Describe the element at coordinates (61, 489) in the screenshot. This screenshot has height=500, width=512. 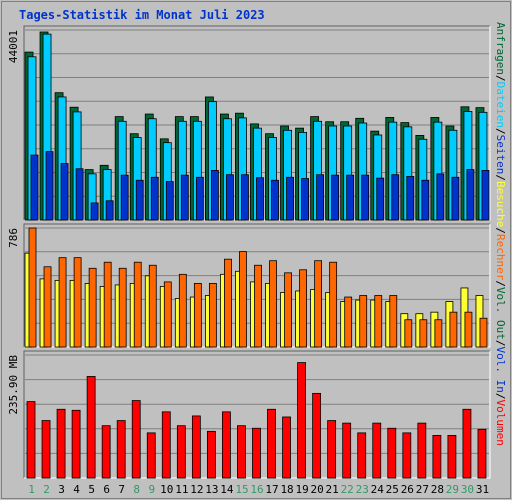
I see `day-label: 3` at that location.